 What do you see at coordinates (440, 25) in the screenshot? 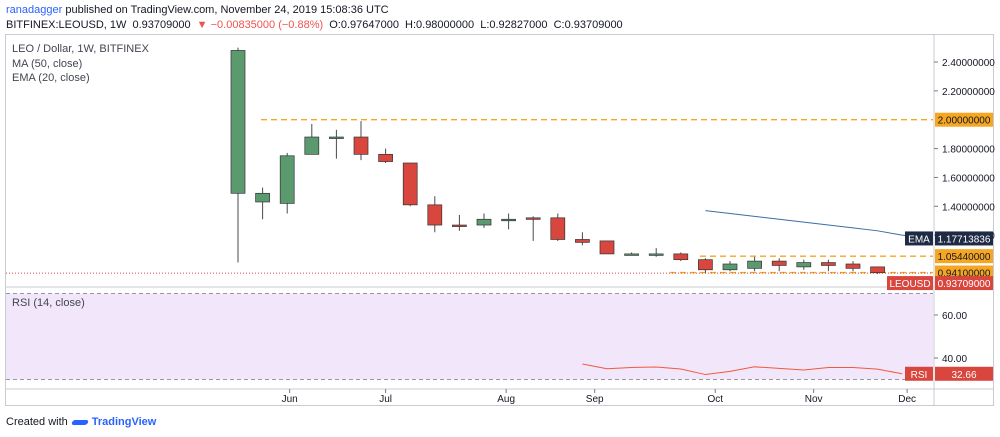
I see `high-value: H:0.98000000` at bounding box center [440, 25].